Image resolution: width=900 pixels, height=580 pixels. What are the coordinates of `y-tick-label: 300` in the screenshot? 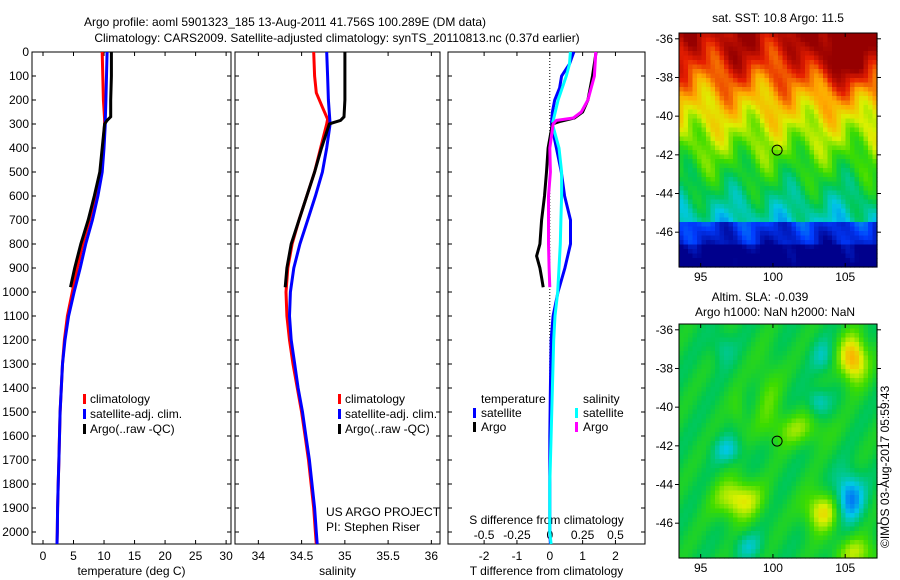 It's located at (19, 124).